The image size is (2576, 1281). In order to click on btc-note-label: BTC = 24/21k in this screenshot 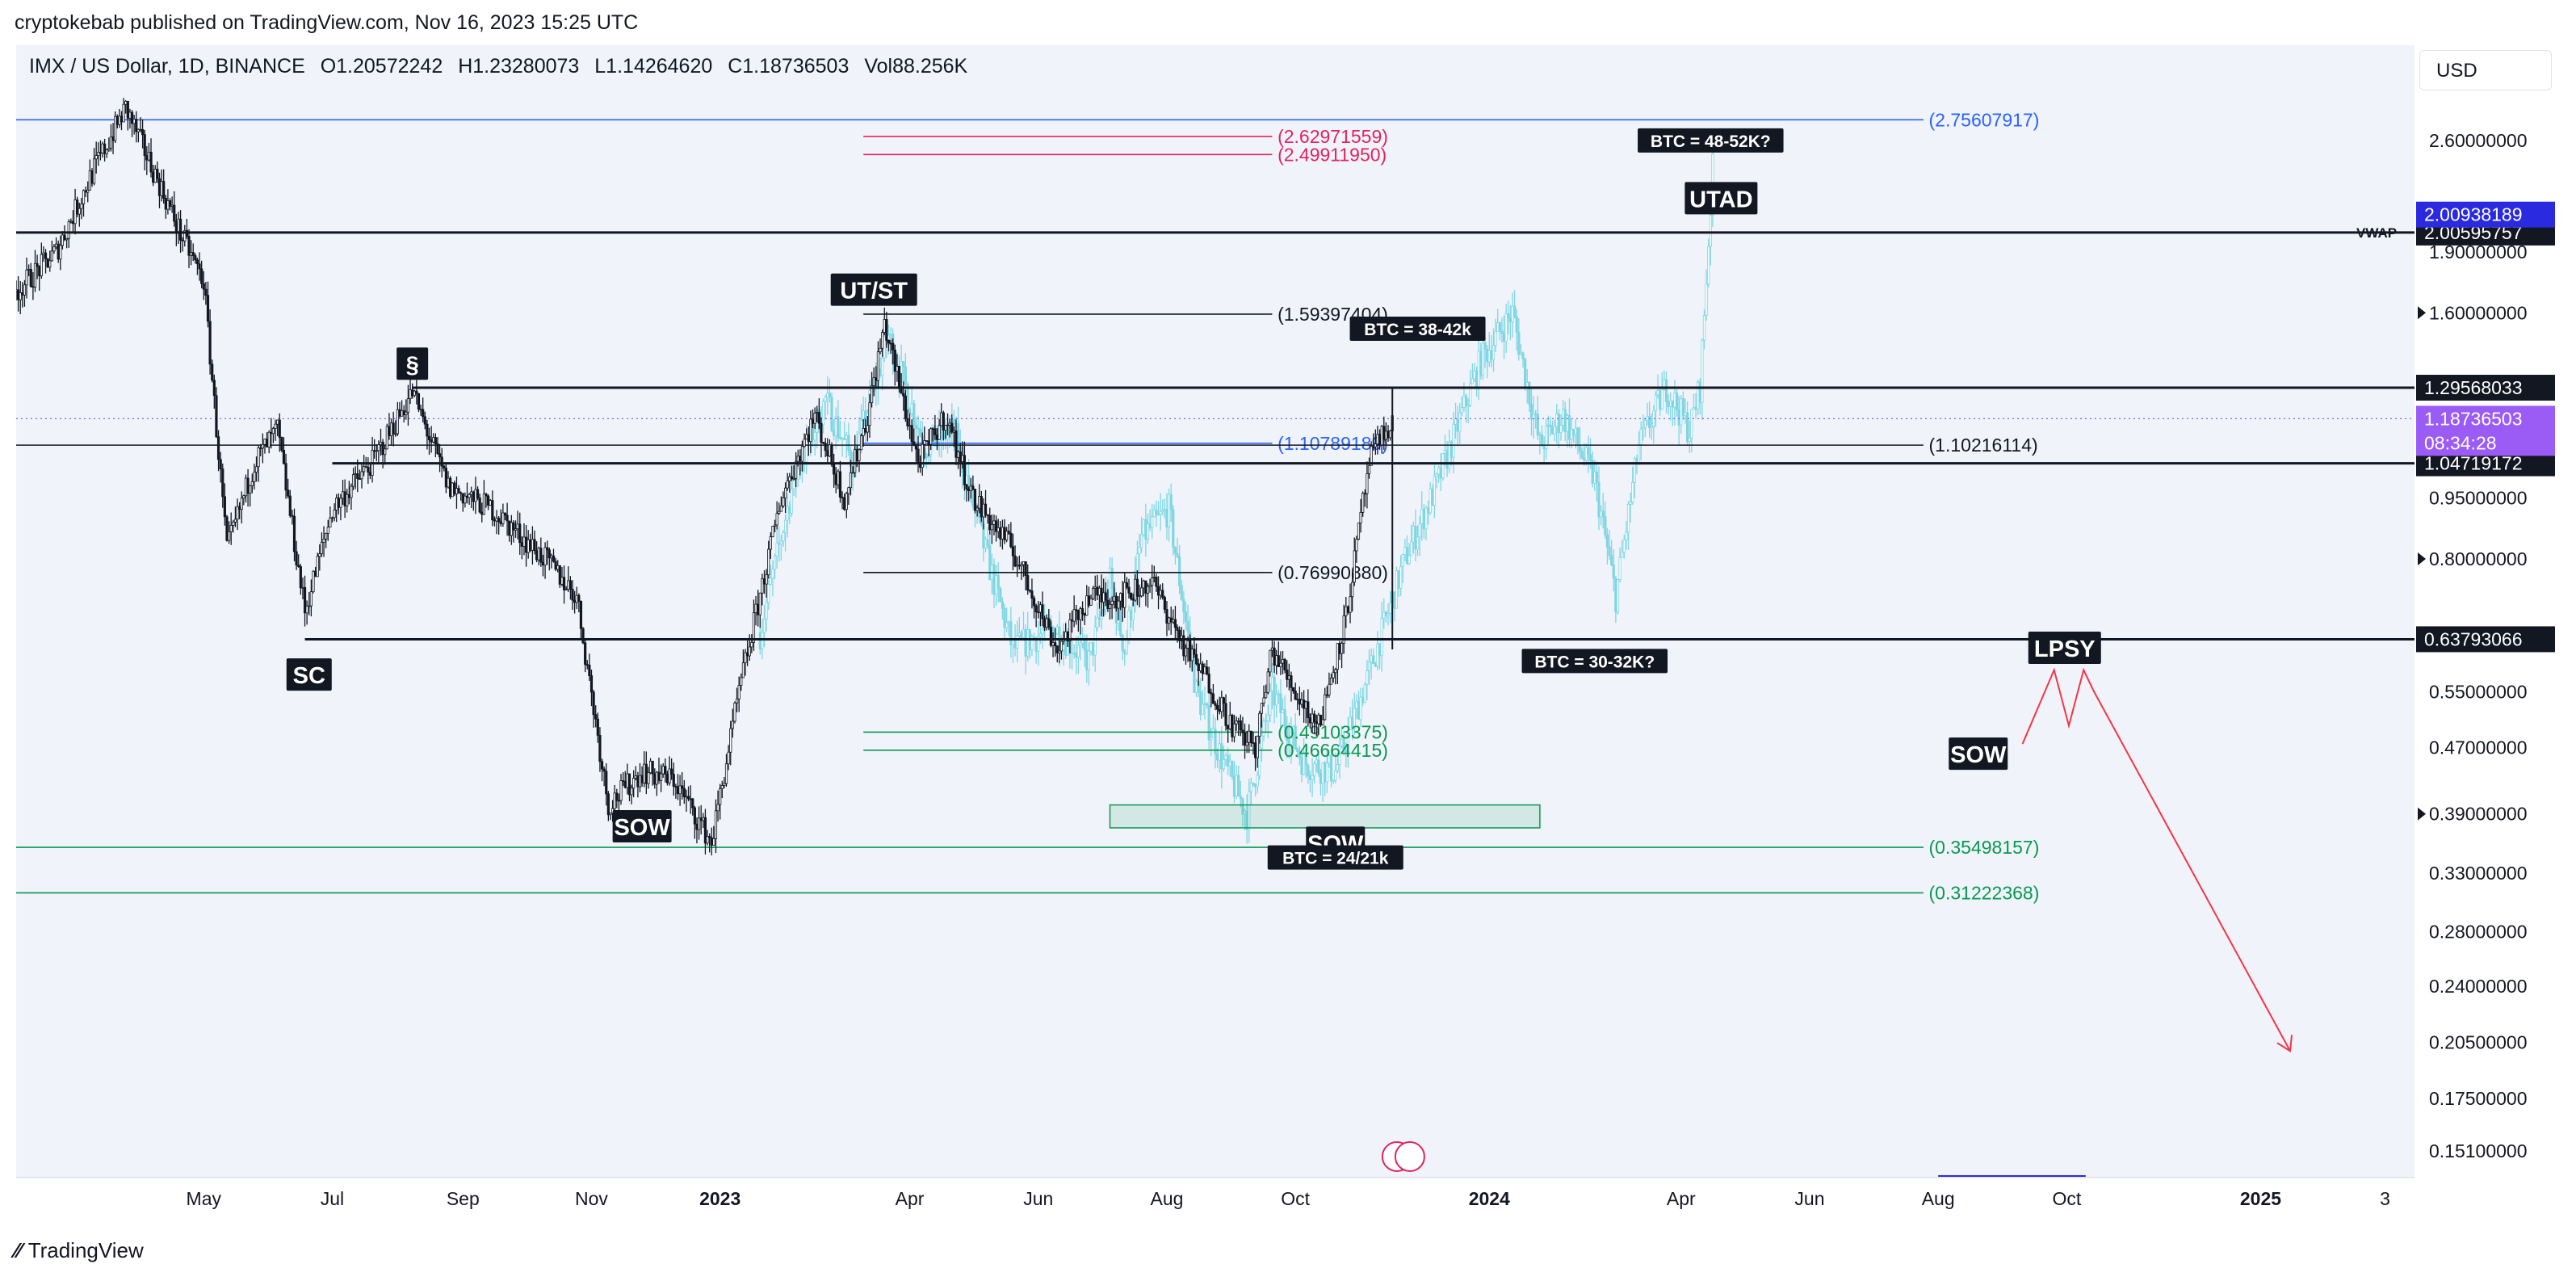, I will do `click(1335, 859)`.